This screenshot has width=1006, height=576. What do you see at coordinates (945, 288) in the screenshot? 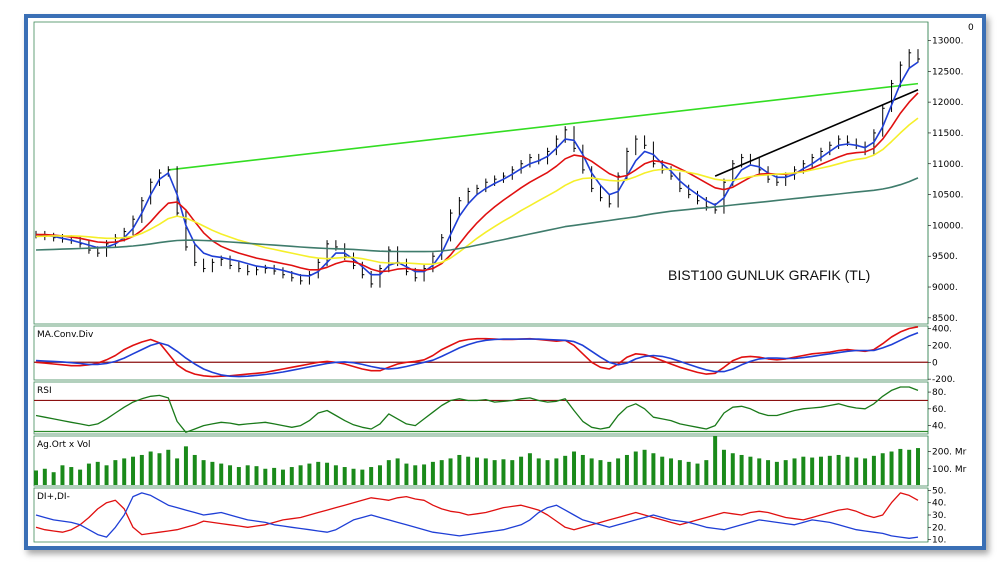
I see `ytick-price-8: 9000.` at bounding box center [945, 288].